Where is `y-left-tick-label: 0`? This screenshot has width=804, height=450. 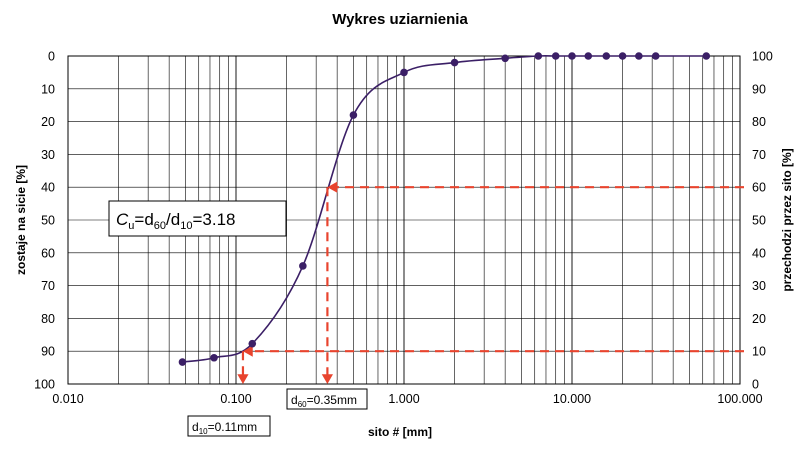
y-left-tick-label: 0 is located at coordinates (51, 57).